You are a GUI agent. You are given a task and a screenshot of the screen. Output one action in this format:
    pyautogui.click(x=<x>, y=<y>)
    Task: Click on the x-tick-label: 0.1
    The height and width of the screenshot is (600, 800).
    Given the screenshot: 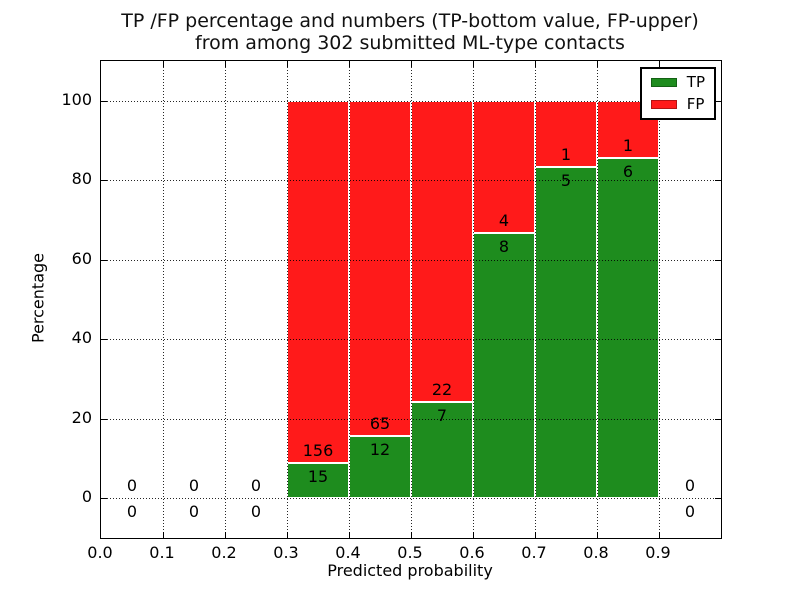 What is the action you would take?
    pyautogui.click(x=162, y=552)
    